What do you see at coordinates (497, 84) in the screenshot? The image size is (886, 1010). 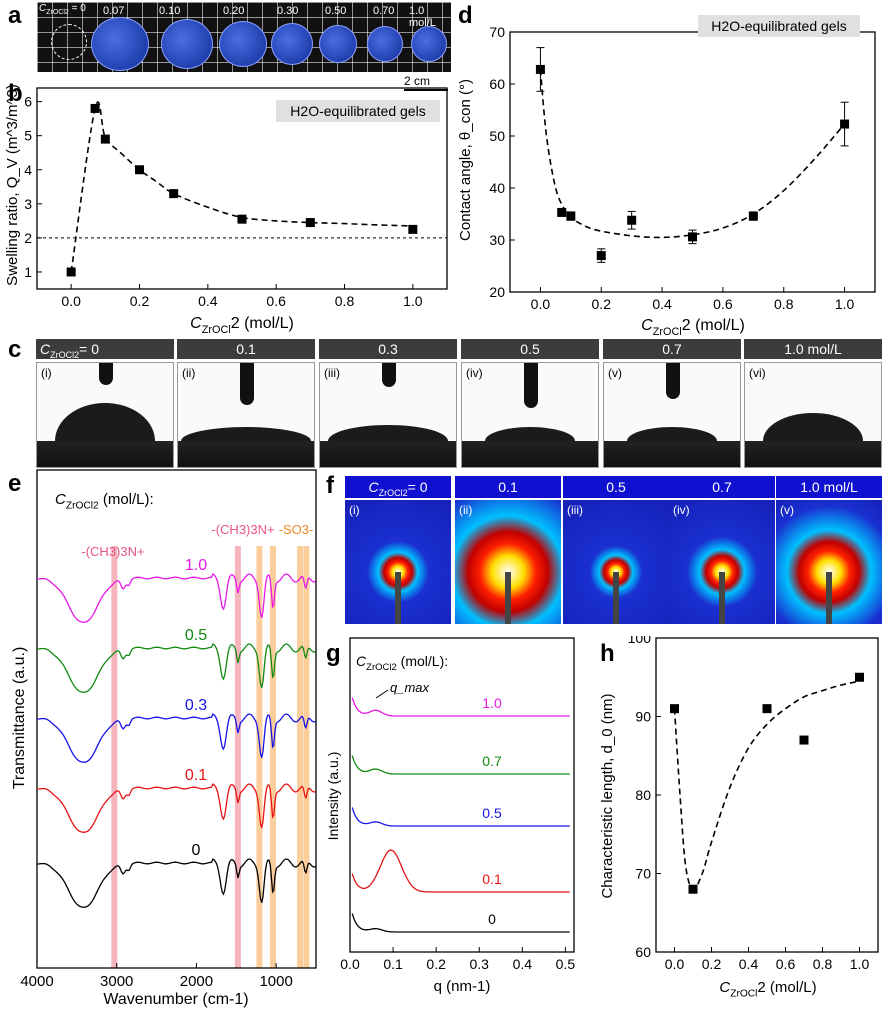 I see `y-tick-label: 60` at bounding box center [497, 84].